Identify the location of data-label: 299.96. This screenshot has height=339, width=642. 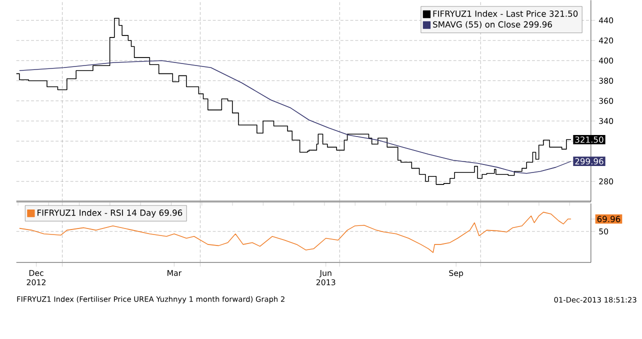
(589, 161).